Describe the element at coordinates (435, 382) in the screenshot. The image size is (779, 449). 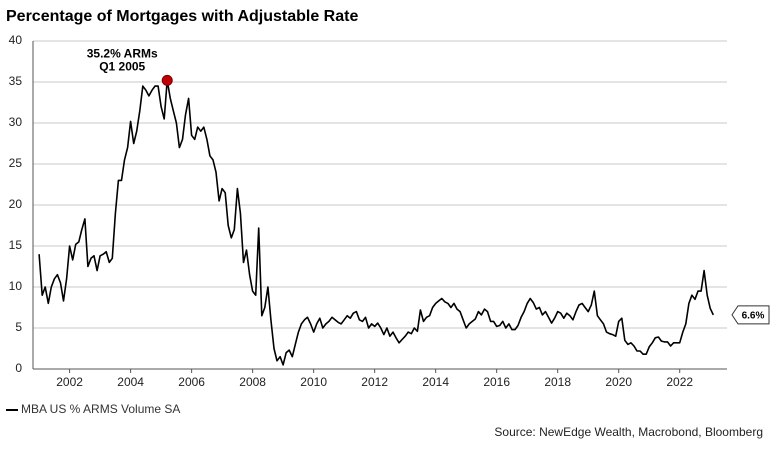
I see `x-tick-label: 2014` at that location.